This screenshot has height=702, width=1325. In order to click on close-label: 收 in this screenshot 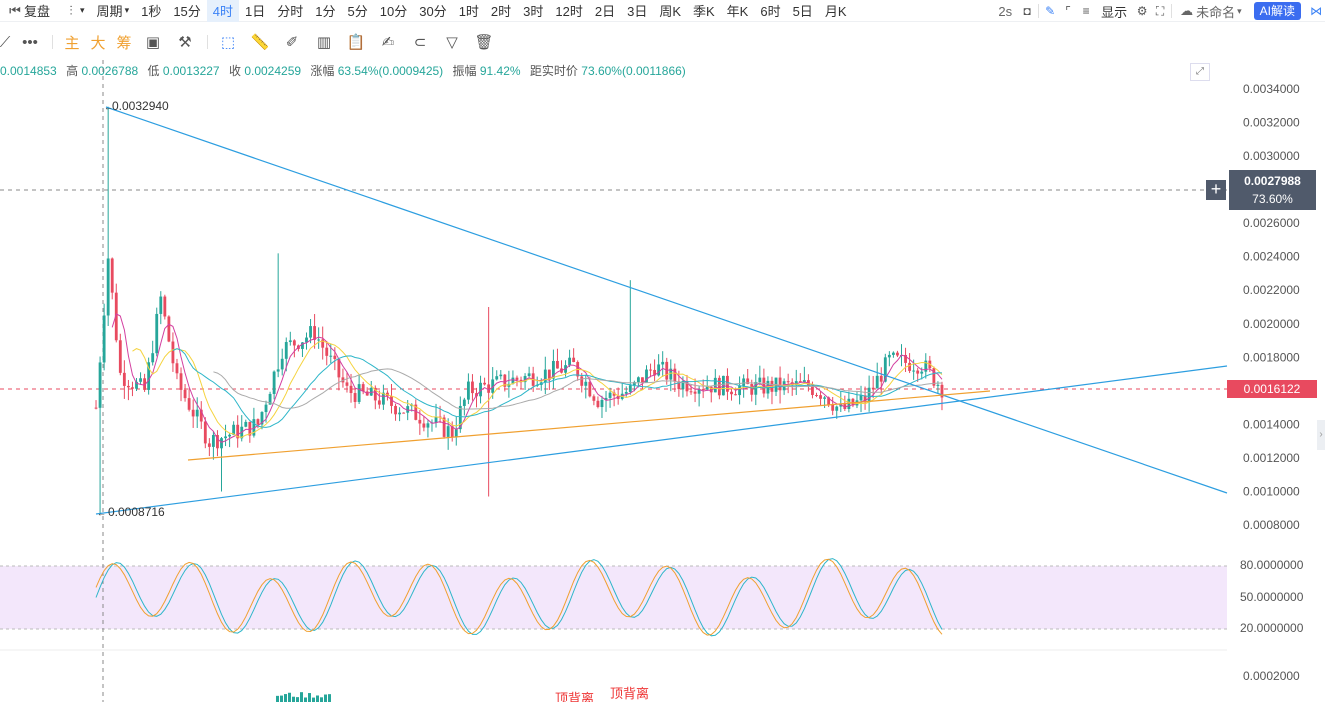, I will do `click(234, 71)`.